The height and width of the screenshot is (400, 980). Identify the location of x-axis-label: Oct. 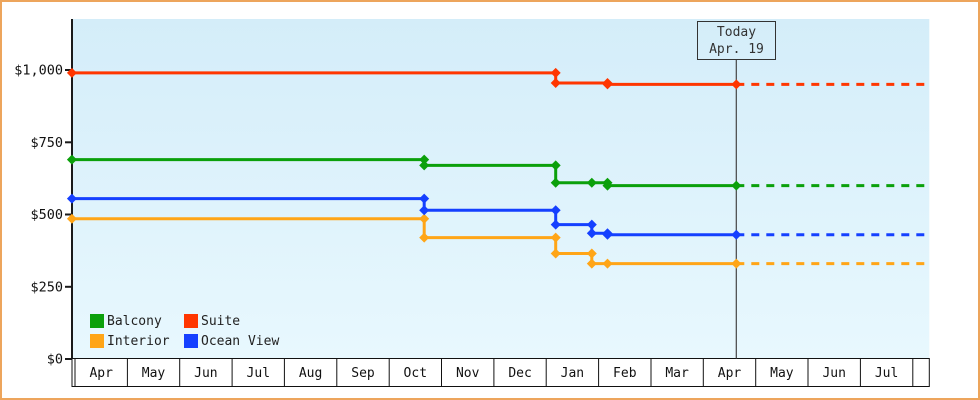
(415, 373).